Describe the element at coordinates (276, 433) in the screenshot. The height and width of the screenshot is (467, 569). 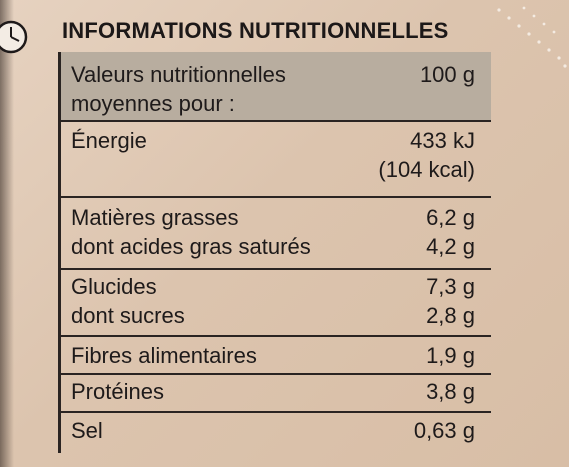
I see `table-row-salt: Sel 0,63 g` at that location.